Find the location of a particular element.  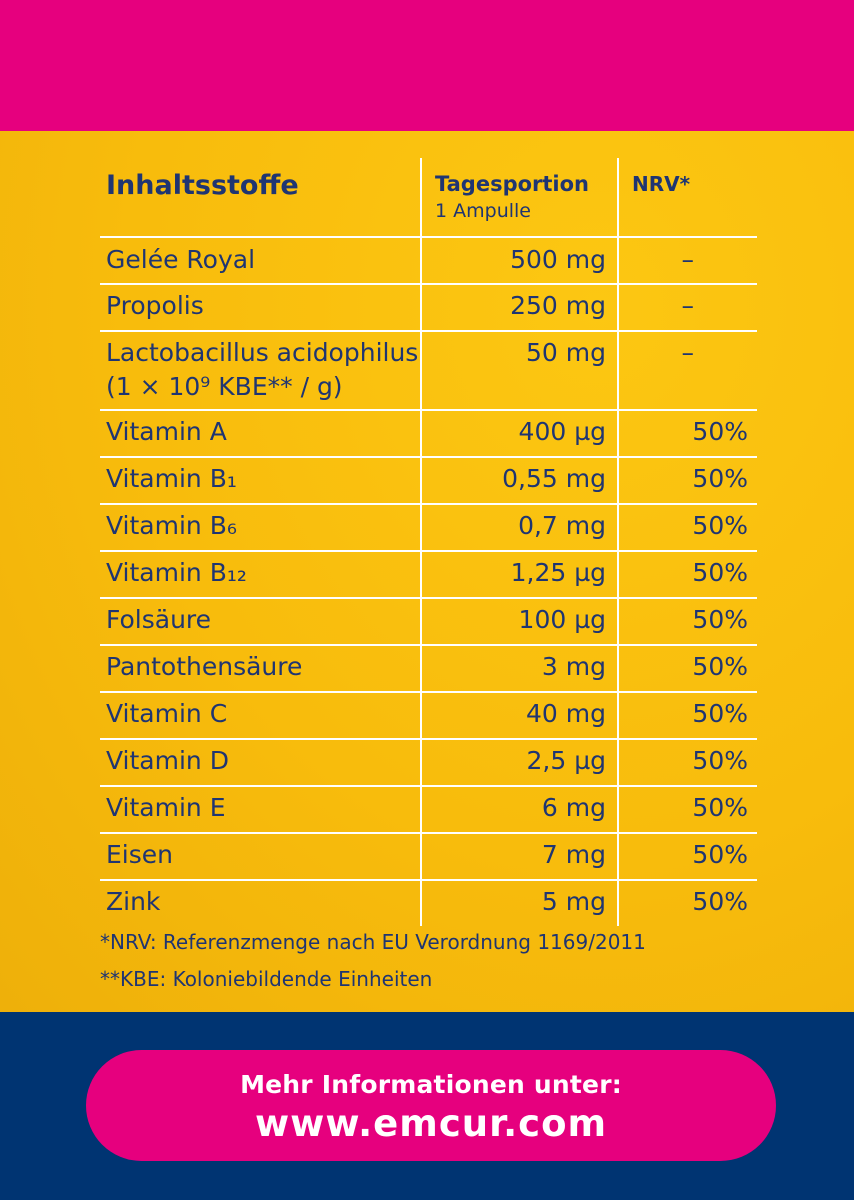

top-pink-band is located at coordinates (427, 65).